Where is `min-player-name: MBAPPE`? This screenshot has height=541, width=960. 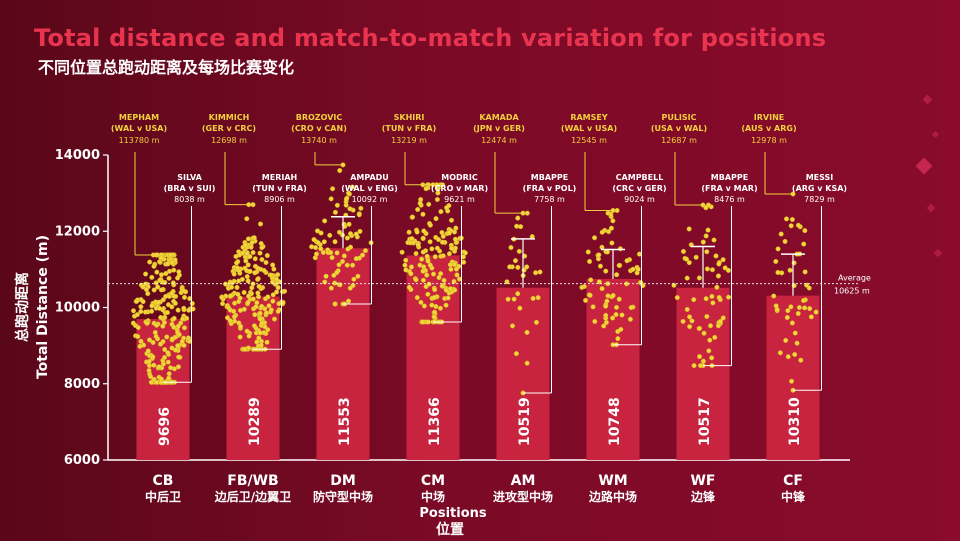
min-player-name: MBAPPE is located at coordinates (549, 177).